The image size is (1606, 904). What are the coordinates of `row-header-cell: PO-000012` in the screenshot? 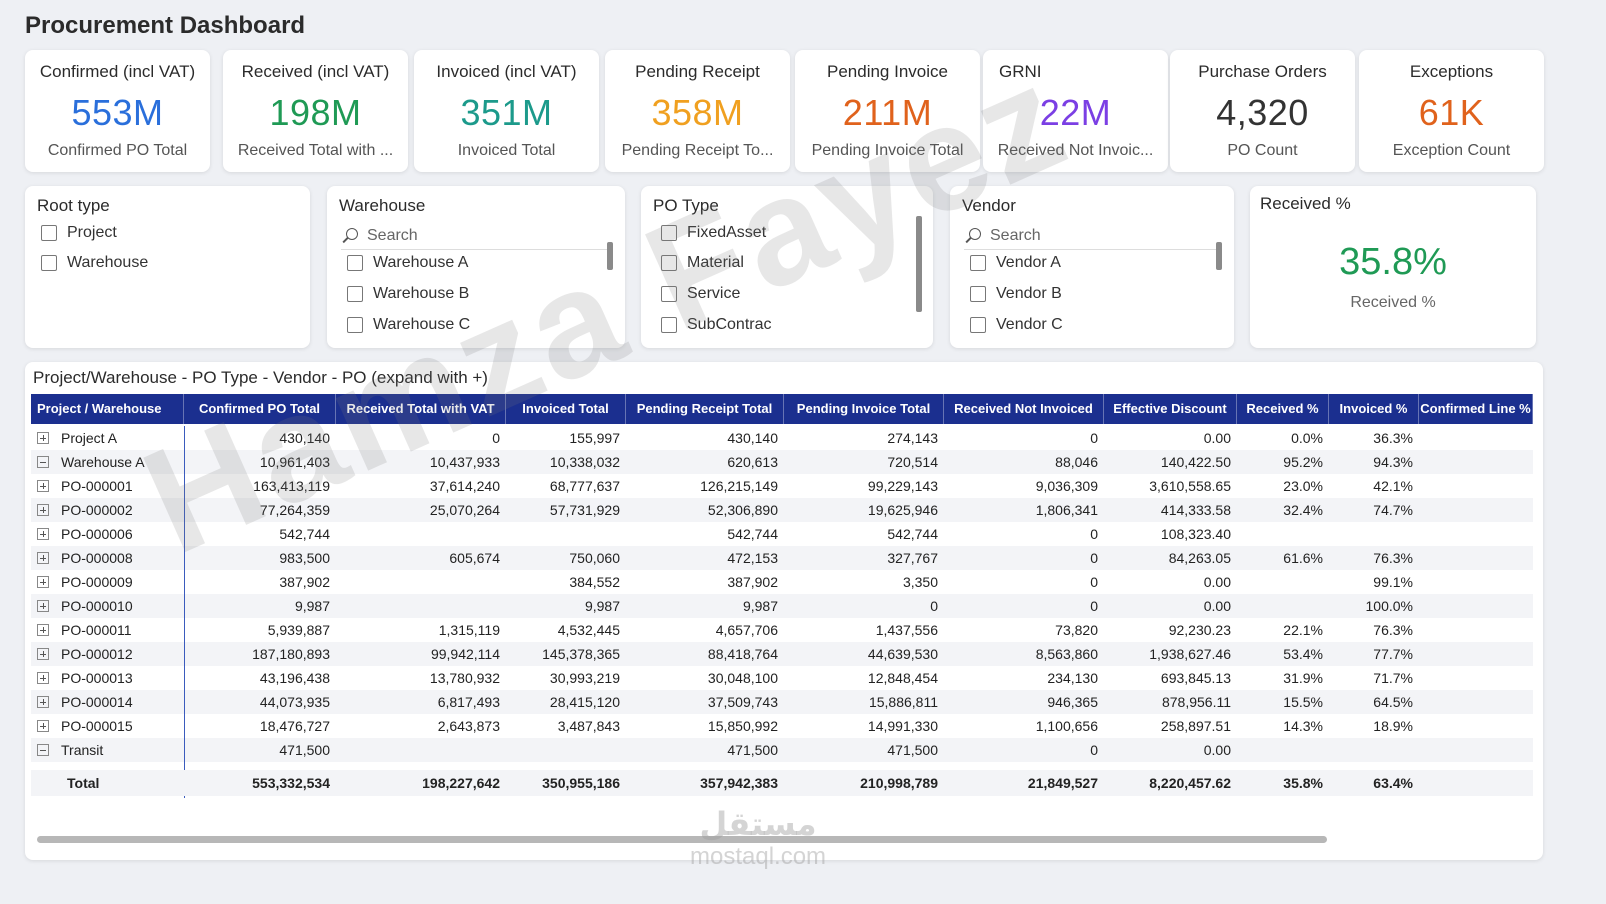 It's located at (107, 654).